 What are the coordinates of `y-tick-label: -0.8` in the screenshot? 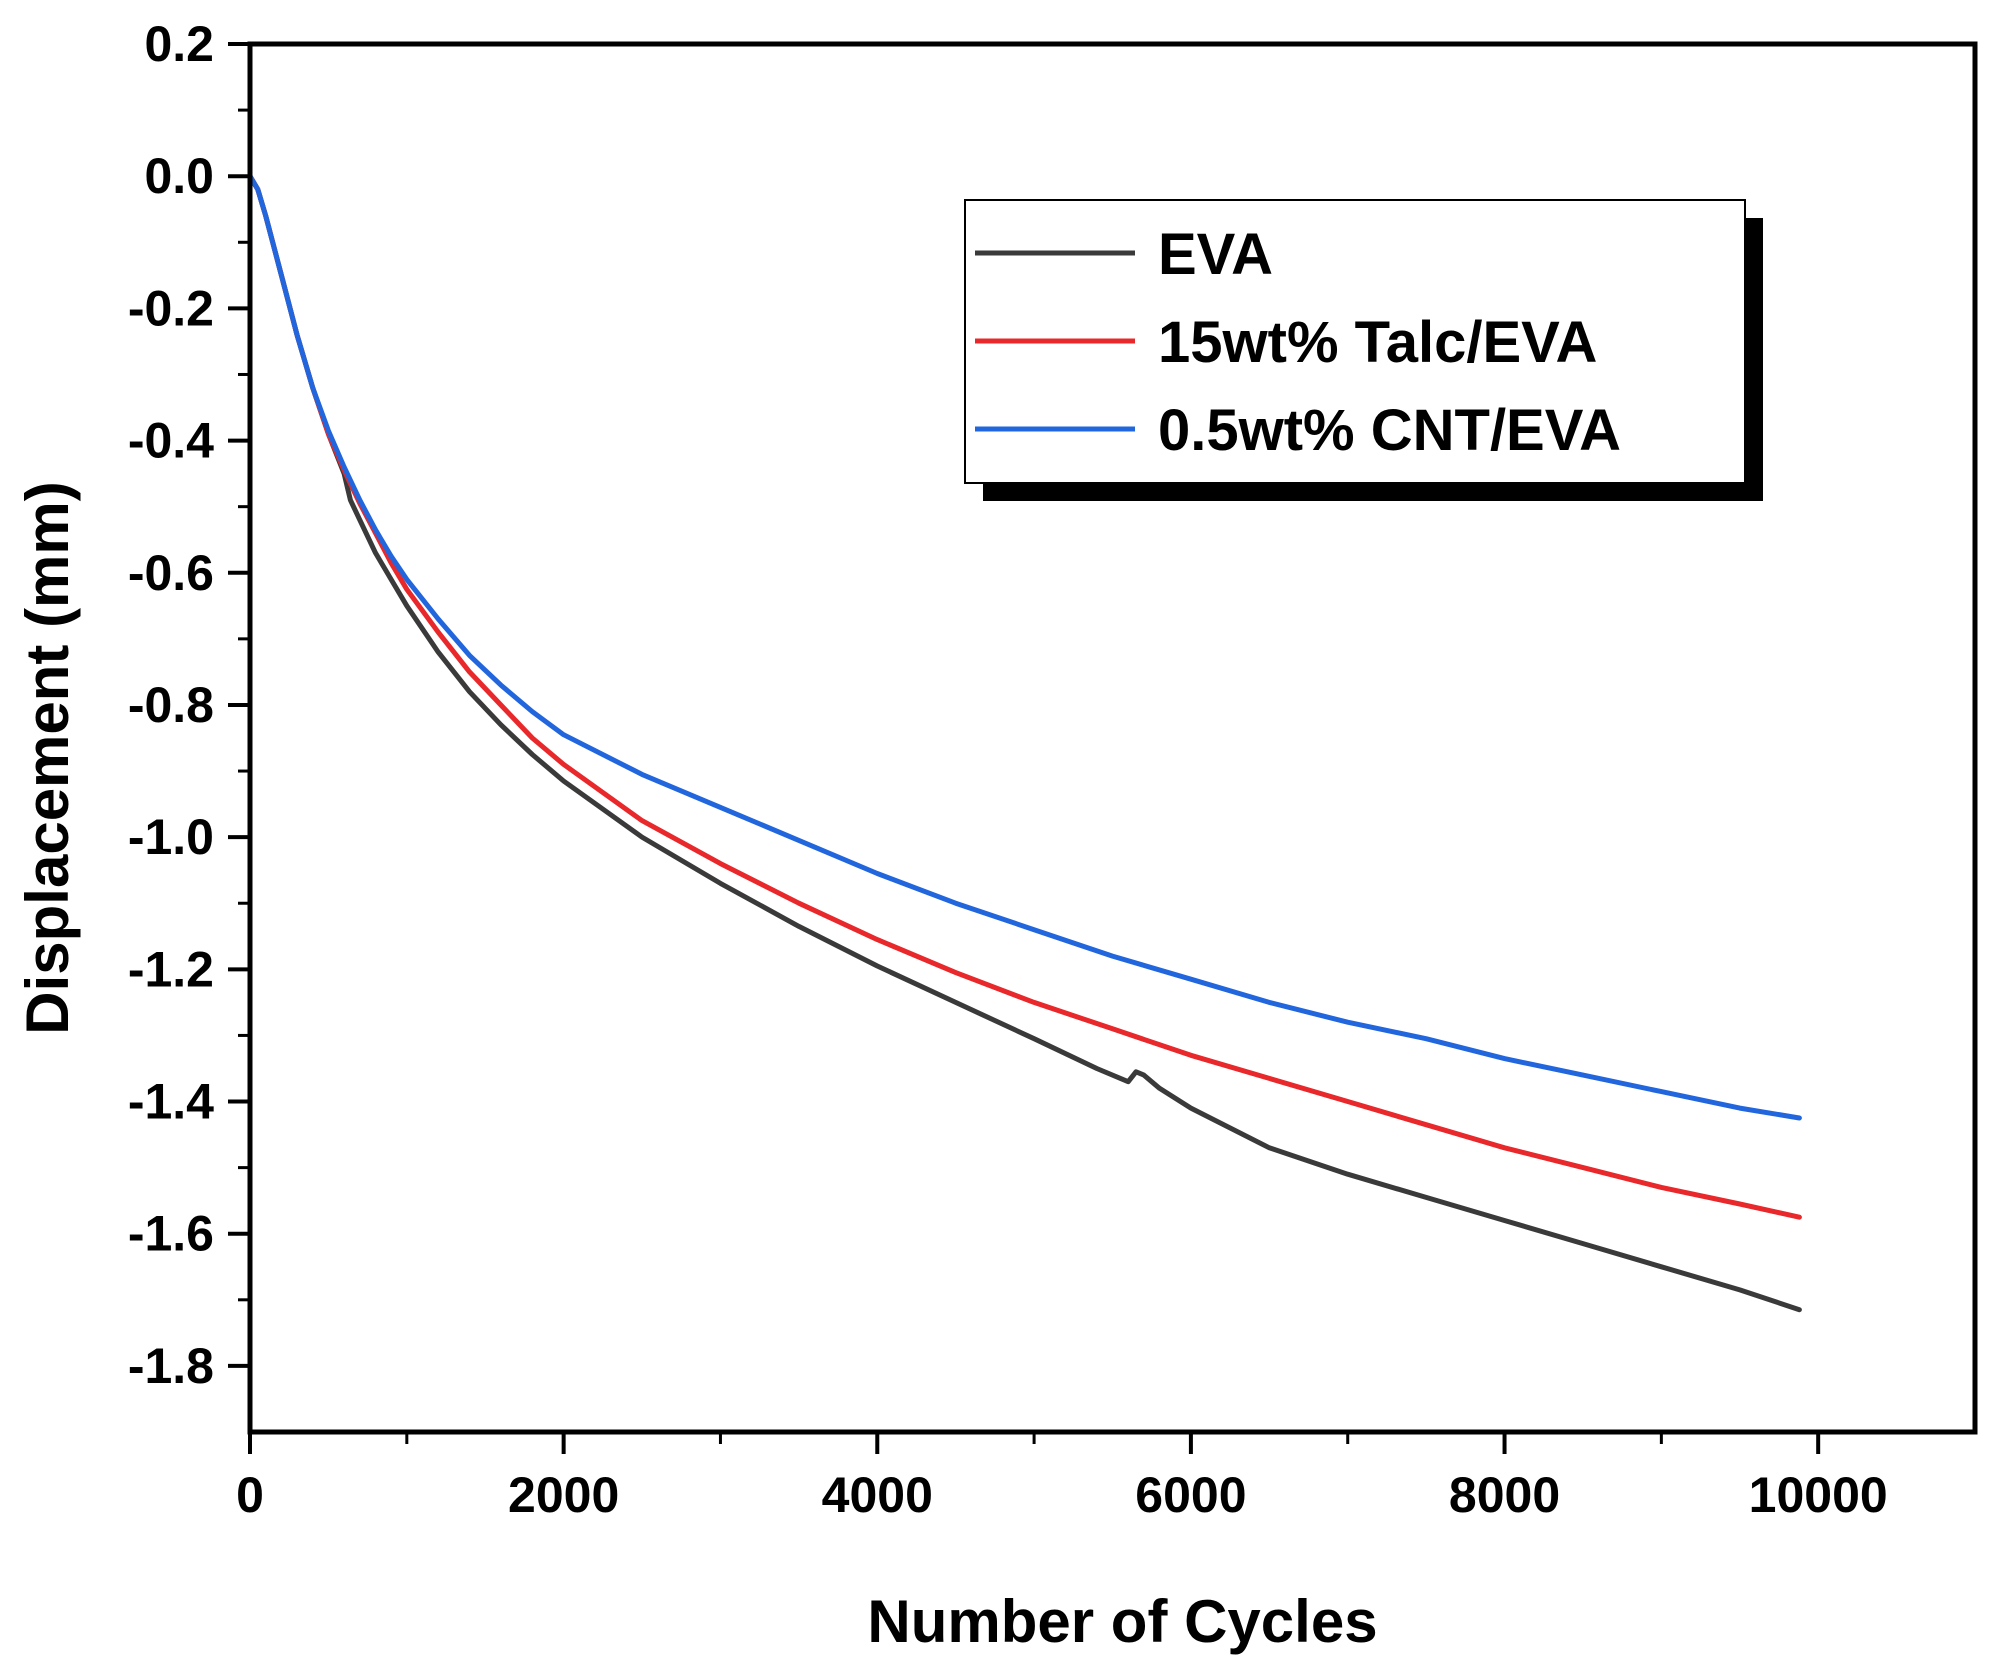 It's located at (171, 705).